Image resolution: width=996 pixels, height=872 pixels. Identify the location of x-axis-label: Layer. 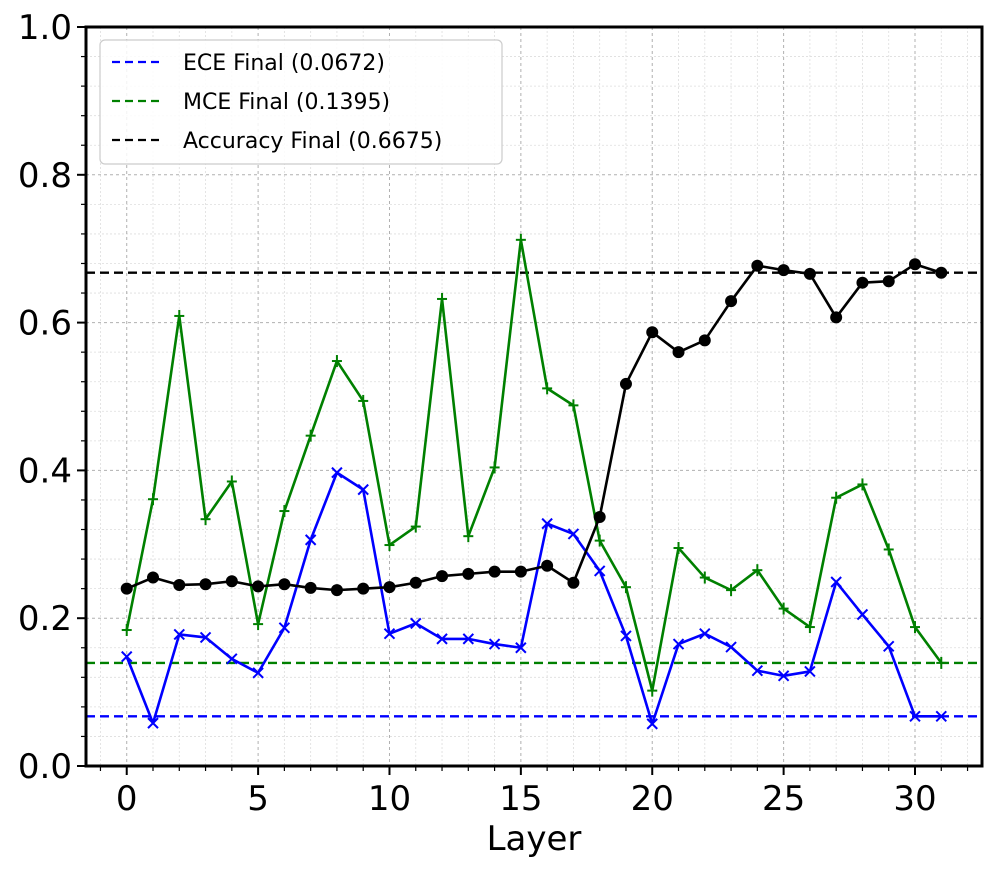
(534, 839).